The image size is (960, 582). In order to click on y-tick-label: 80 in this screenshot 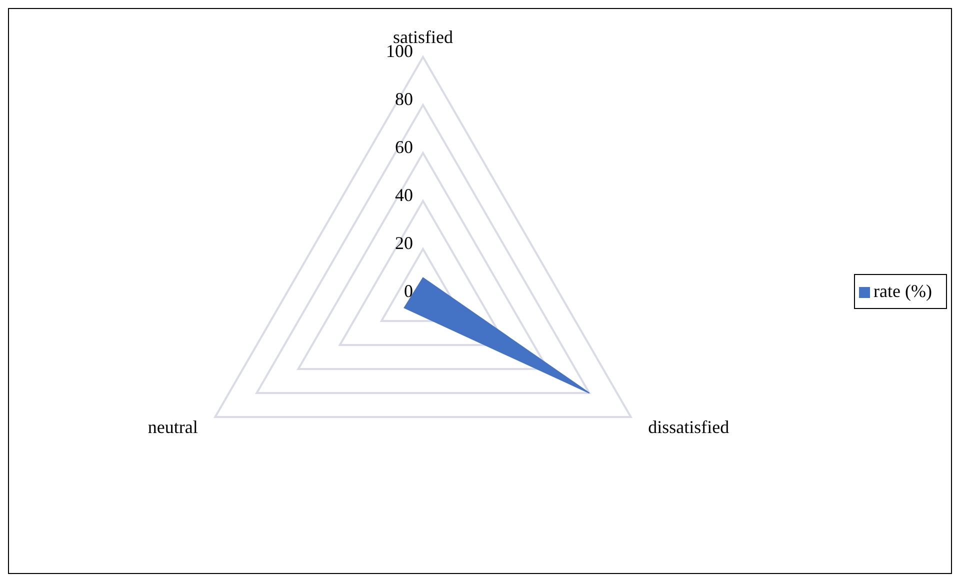, I will do `click(404, 99)`.